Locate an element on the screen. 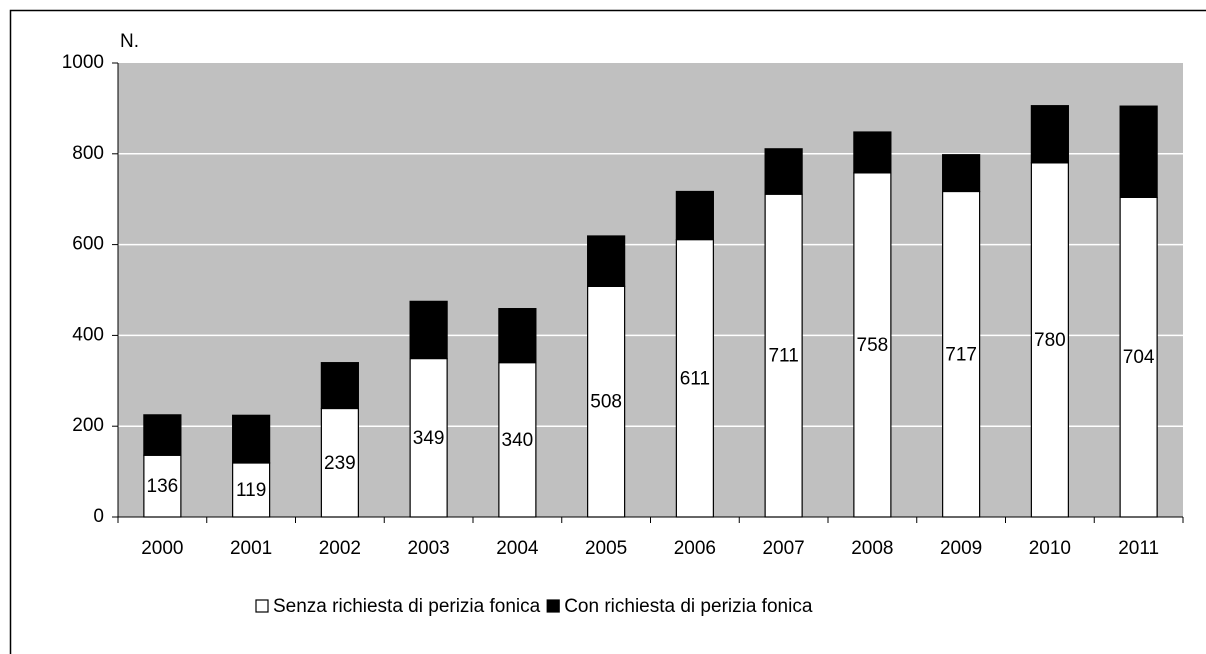  y-tick-label: 200 is located at coordinates (88, 425).